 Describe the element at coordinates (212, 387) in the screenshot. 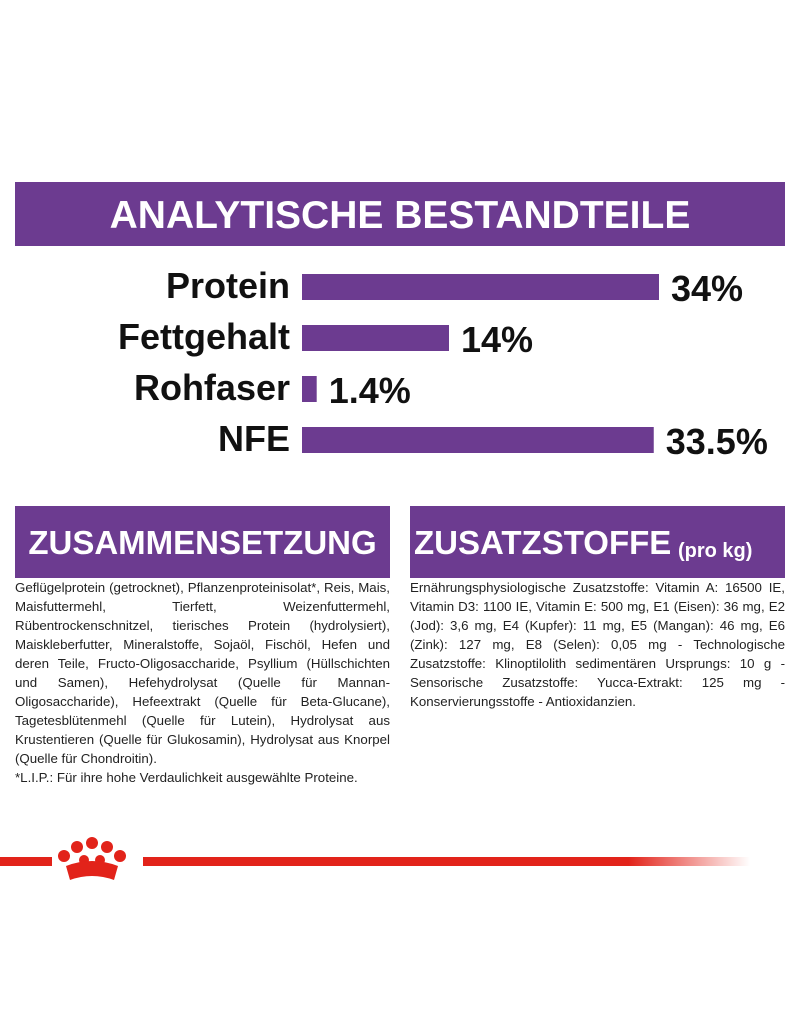

I see `category-label: Rohfaser` at that location.